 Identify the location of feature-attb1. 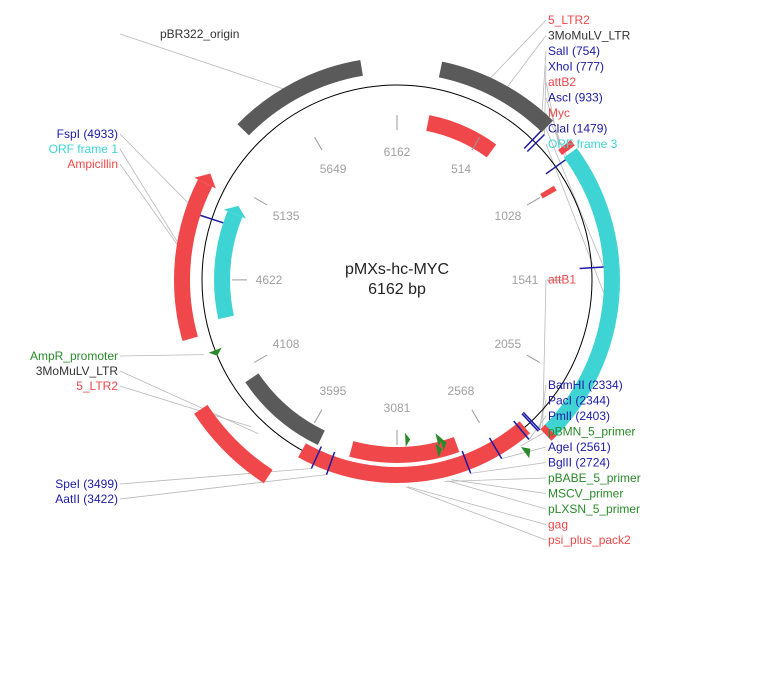
(548, 432).